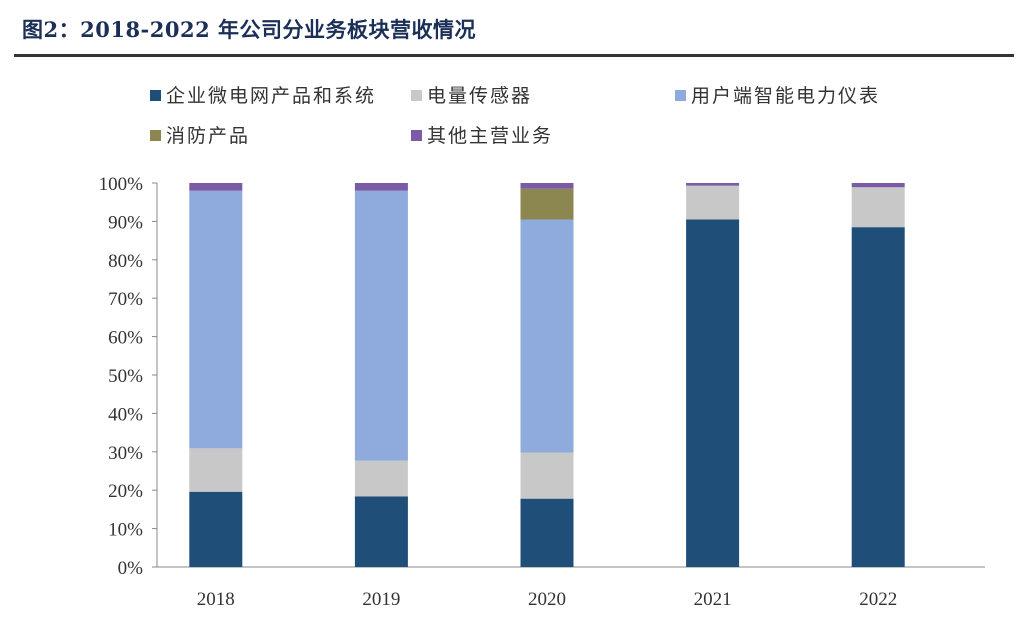 This screenshot has width=1025, height=621. Describe the element at coordinates (479, 96) in the screenshot. I see `legend-label: 电量传感器` at that location.